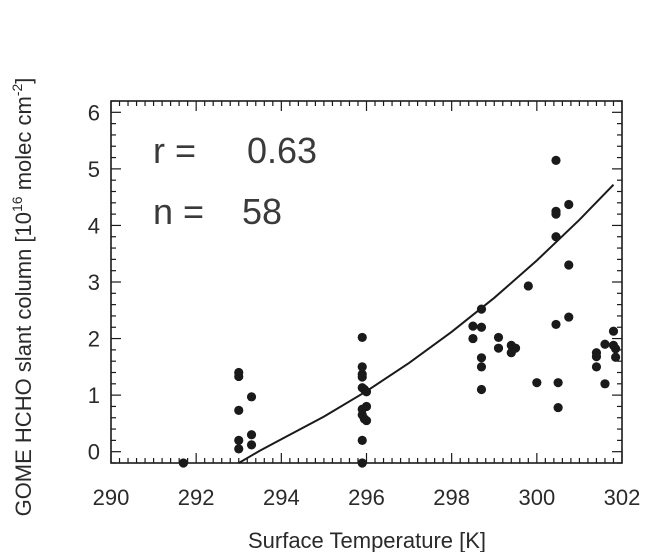  What do you see at coordinates (281, 497) in the screenshot?
I see `x-tick-label: 294` at bounding box center [281, 497].